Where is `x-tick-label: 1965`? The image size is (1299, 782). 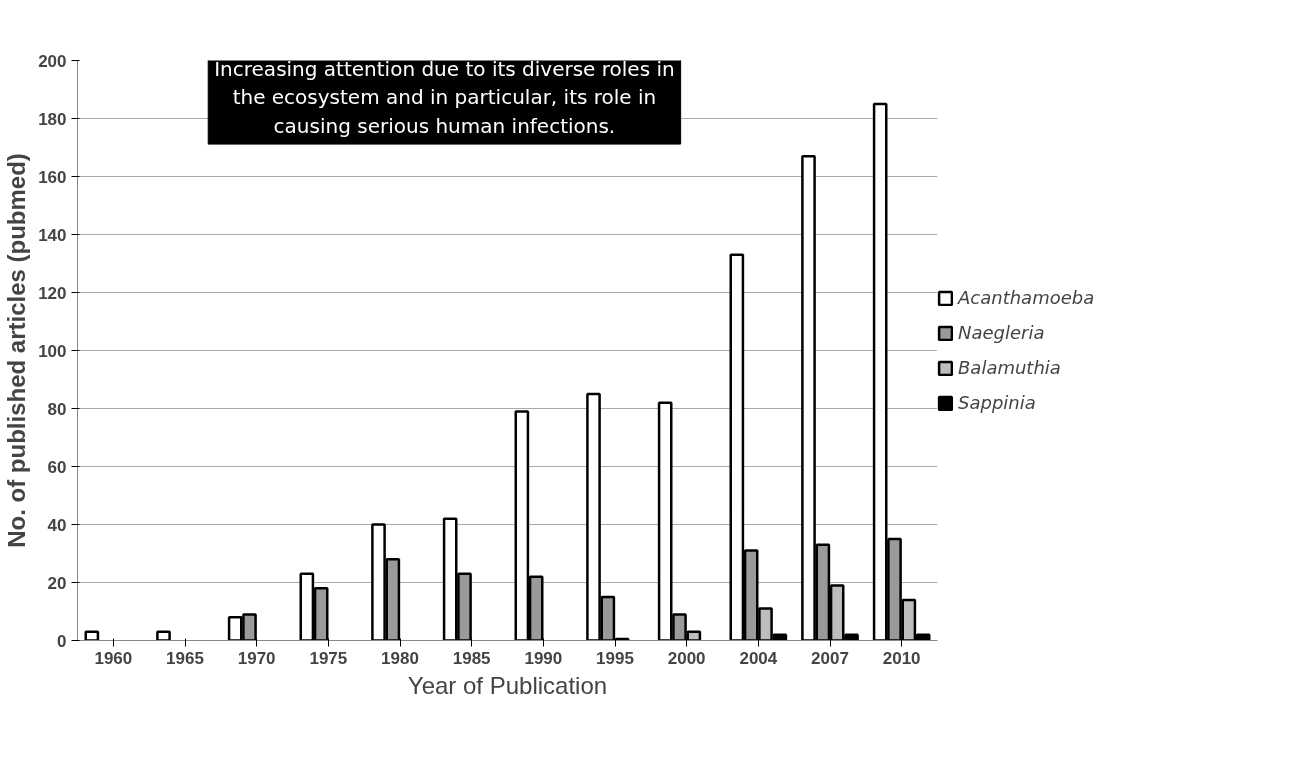
x-tick-label: 1965 is located at coordinates (185, 658).